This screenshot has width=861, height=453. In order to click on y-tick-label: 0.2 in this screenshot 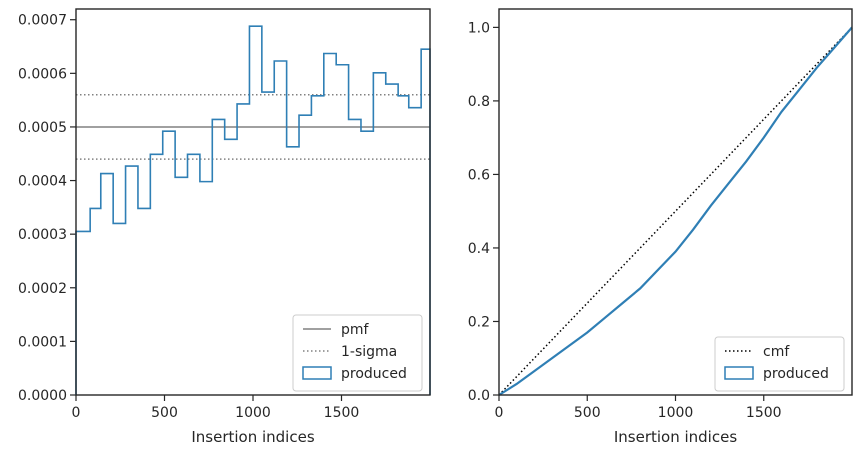, I will do `click(479, 322)`.